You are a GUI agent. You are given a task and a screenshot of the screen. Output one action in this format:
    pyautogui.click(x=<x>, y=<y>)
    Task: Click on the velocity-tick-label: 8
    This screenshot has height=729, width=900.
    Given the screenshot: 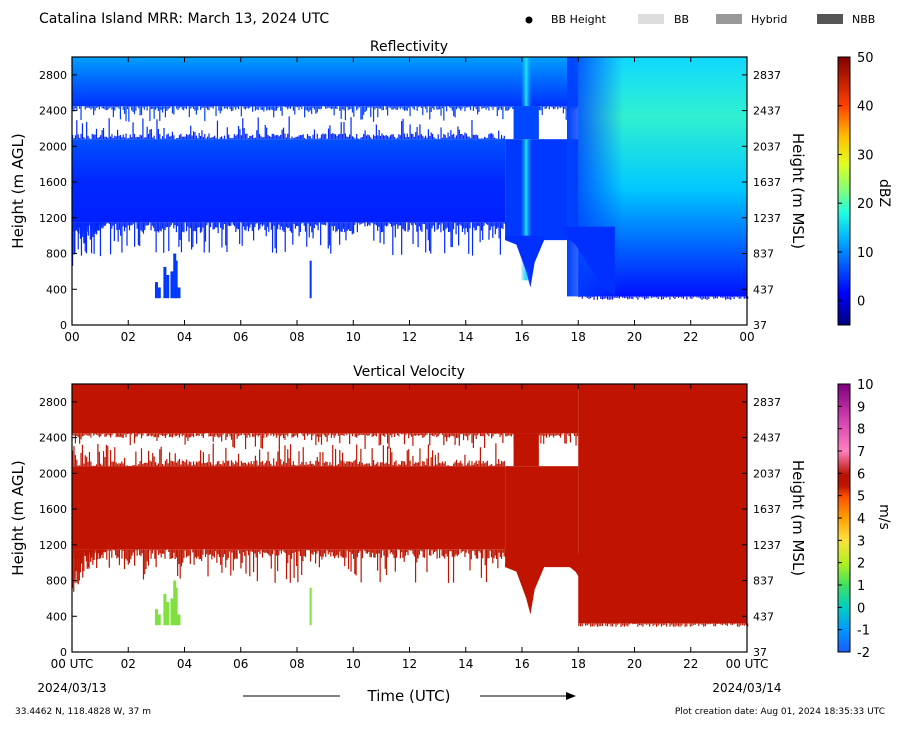 What is the action you would take?
    pyautogui.click(x=861, y=430)
    